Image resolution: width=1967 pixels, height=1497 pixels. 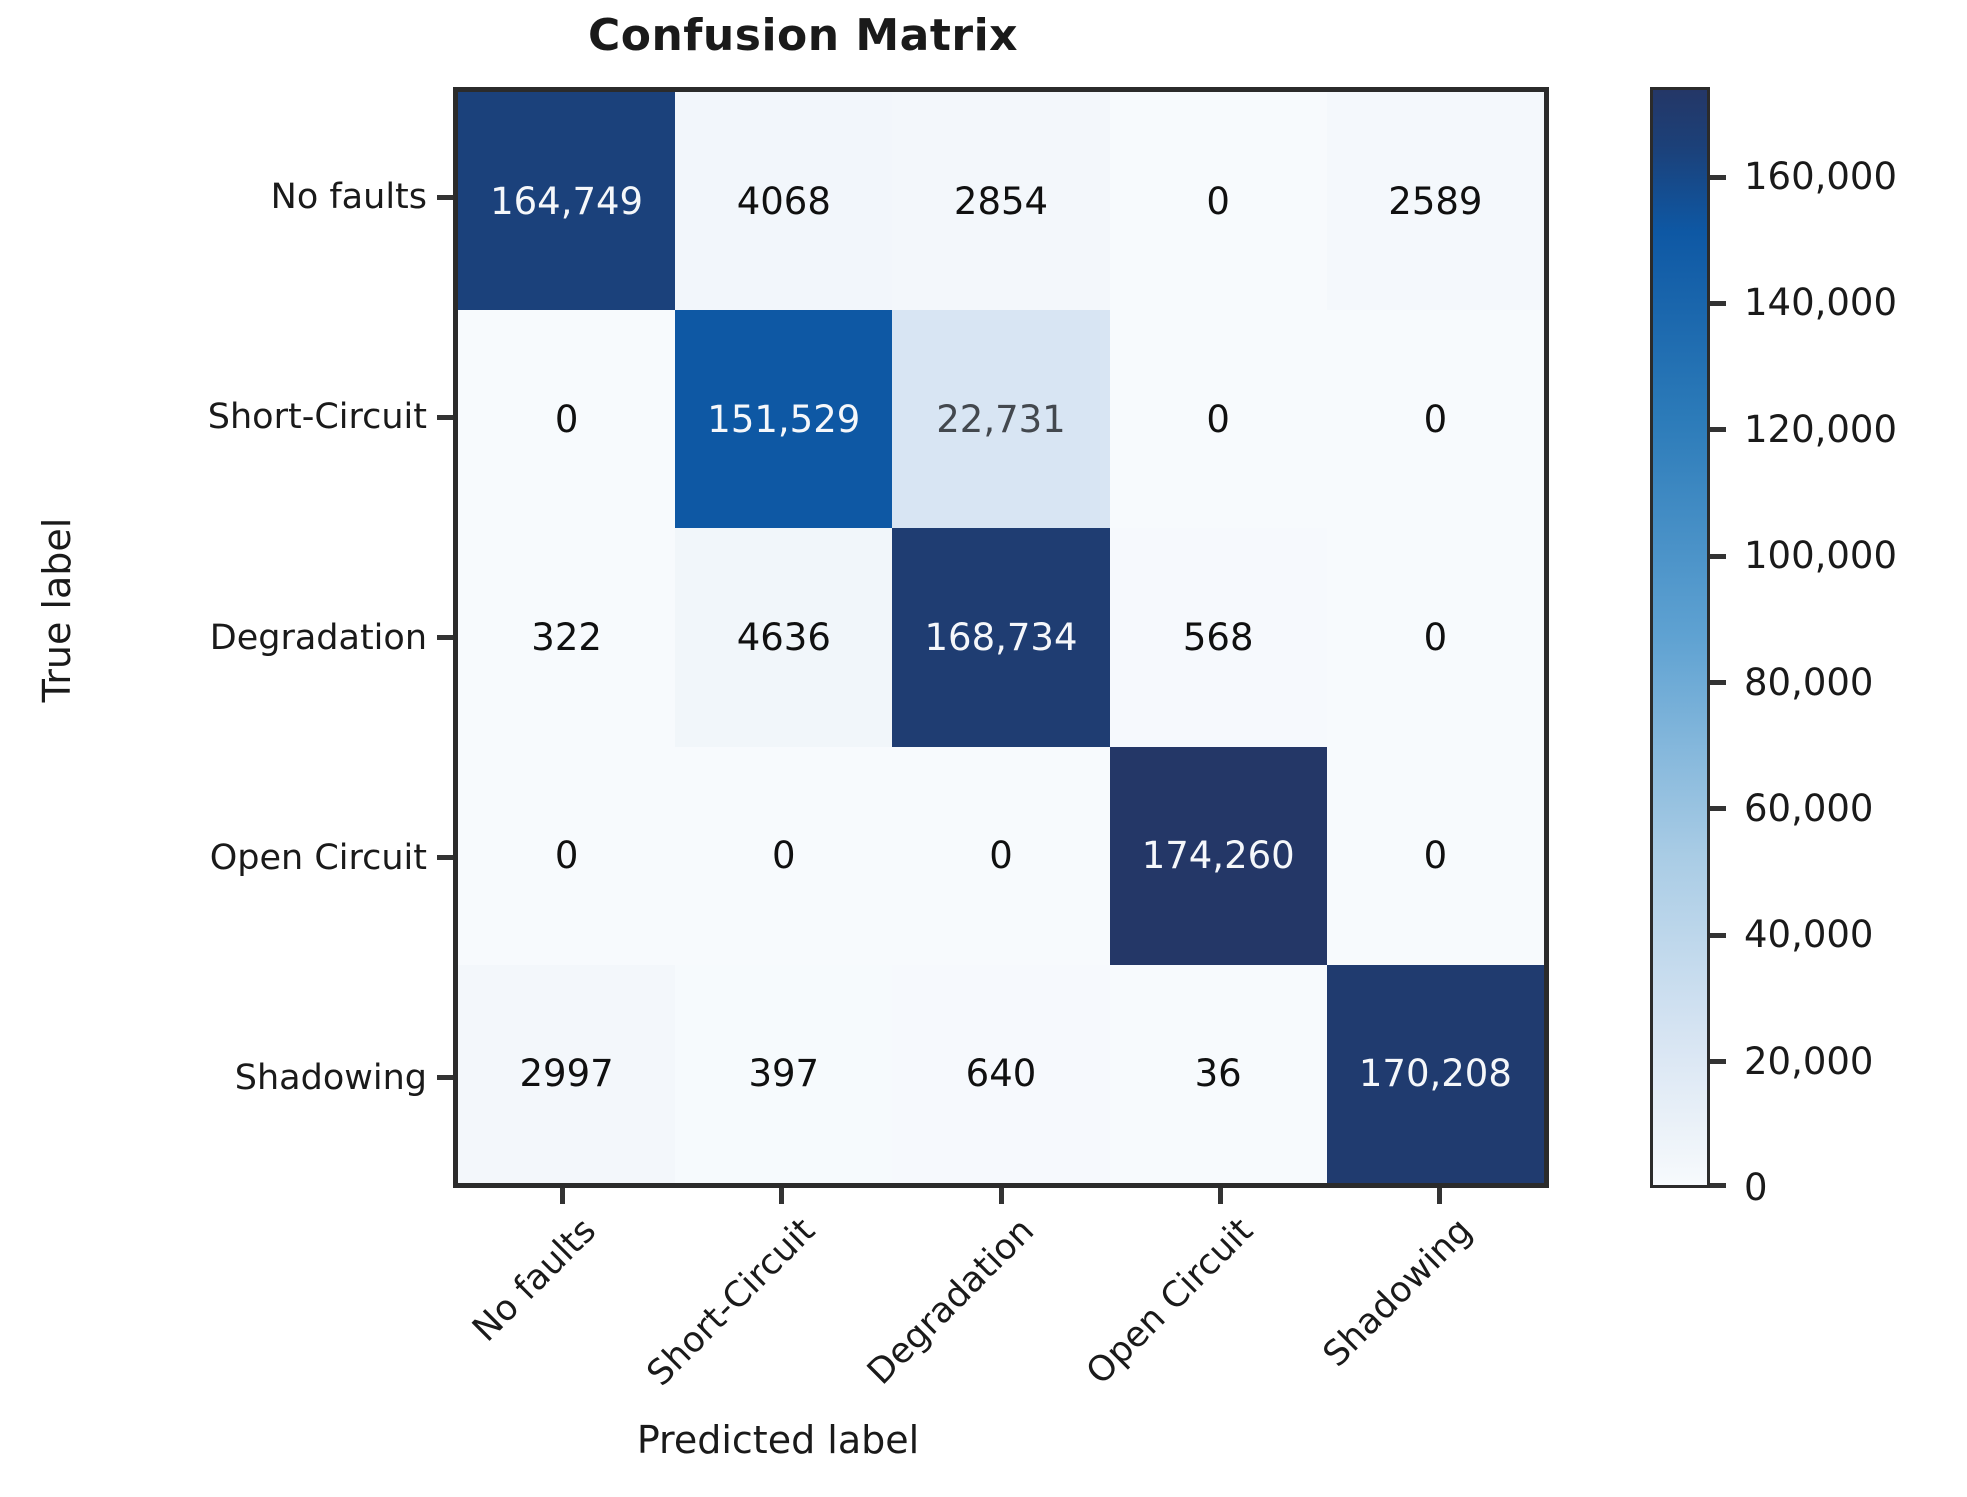 I want to click on matrix-cell: 168,734, so click(x=1001, y=637).